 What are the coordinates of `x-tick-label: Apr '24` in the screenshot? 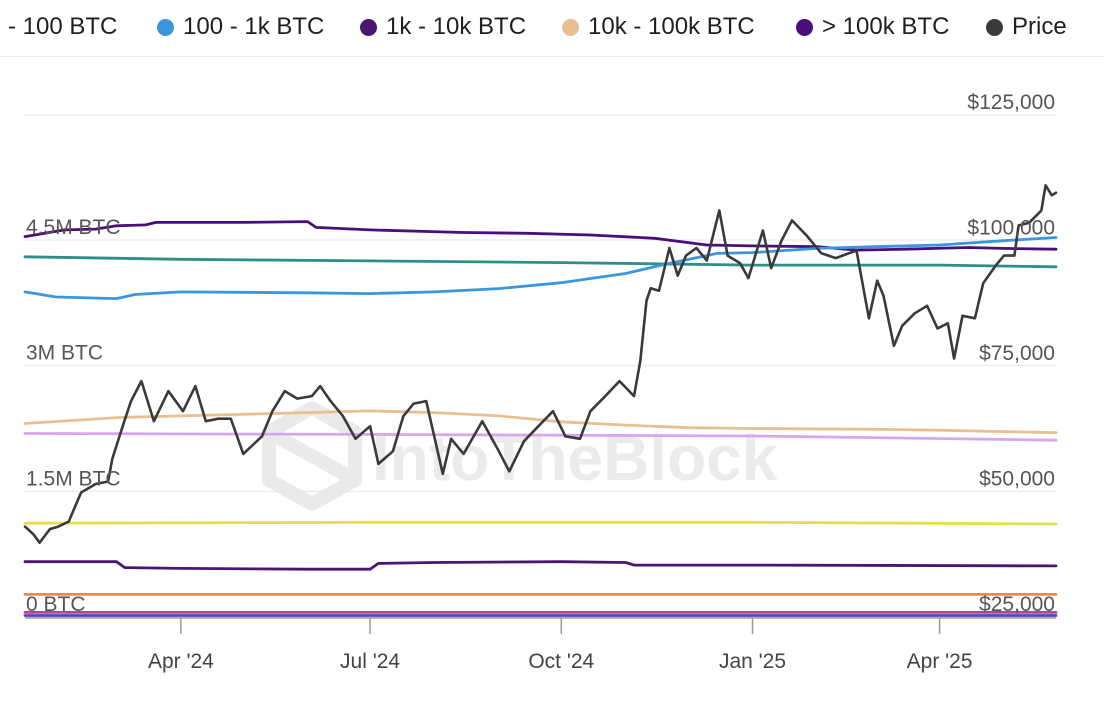 It's located at (181, 661).